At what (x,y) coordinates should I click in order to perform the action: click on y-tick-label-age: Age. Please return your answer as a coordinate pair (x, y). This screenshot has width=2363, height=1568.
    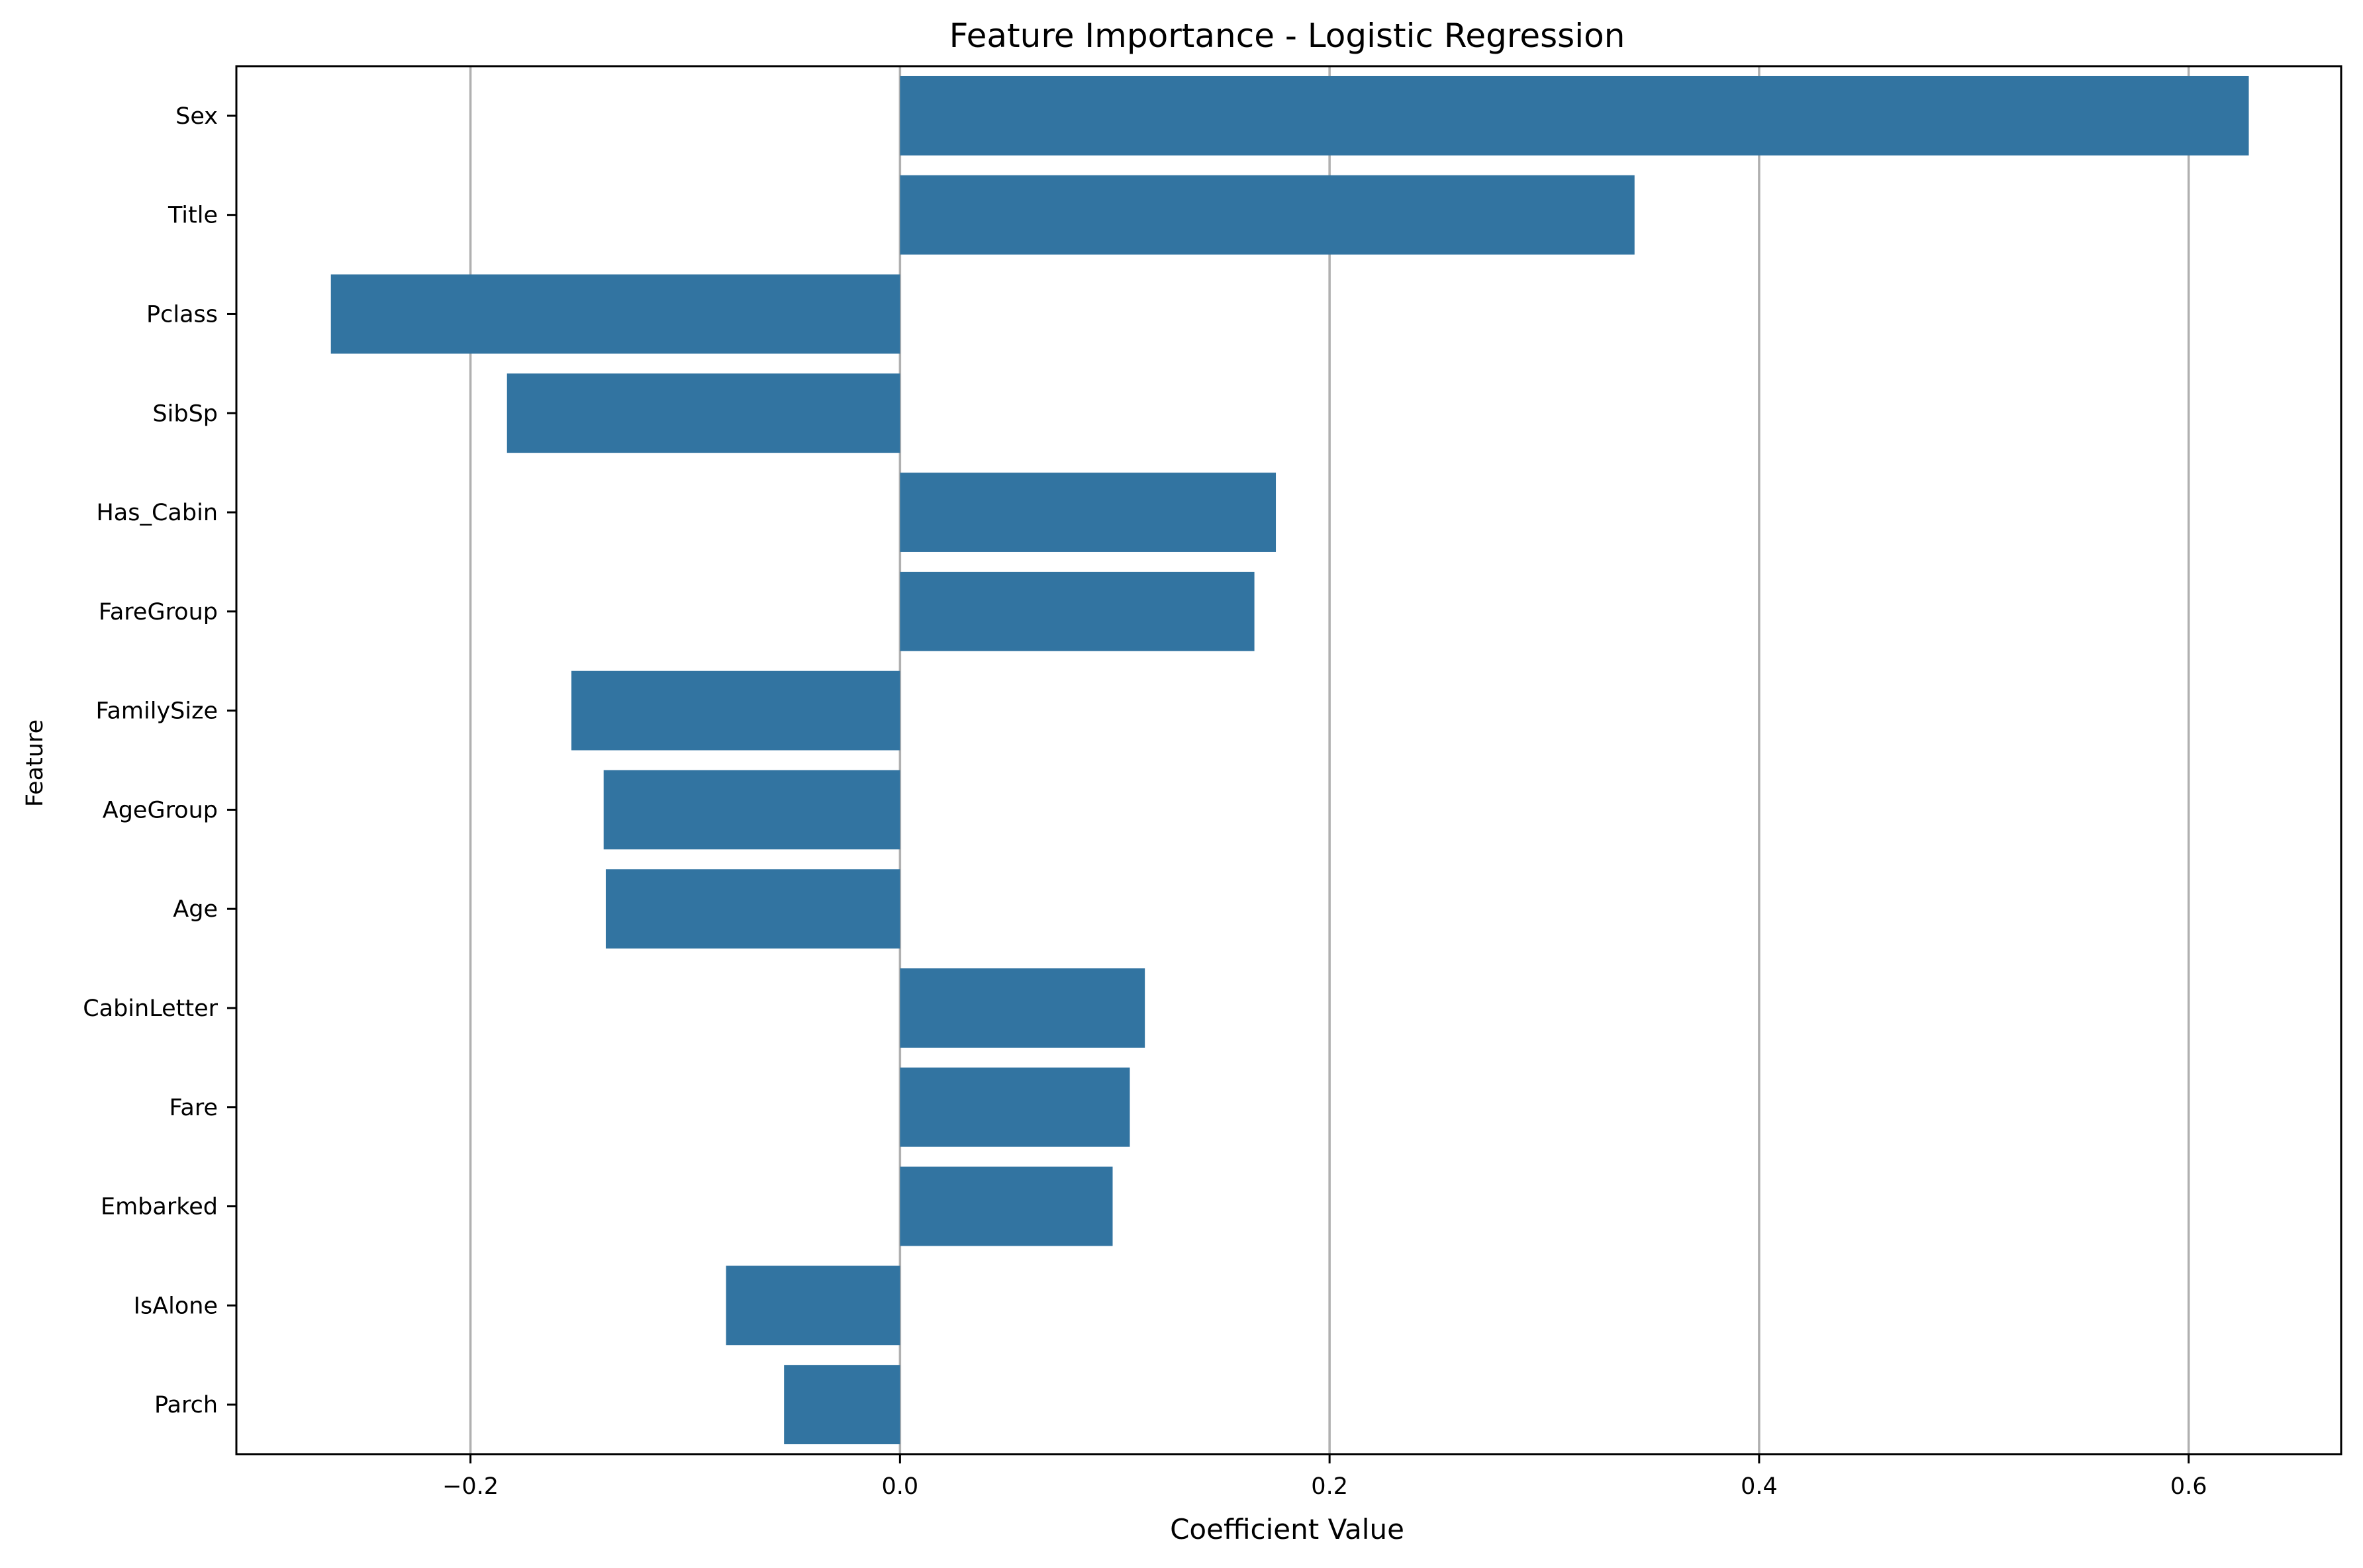
    Looking at the image, I should click on (195, 909).